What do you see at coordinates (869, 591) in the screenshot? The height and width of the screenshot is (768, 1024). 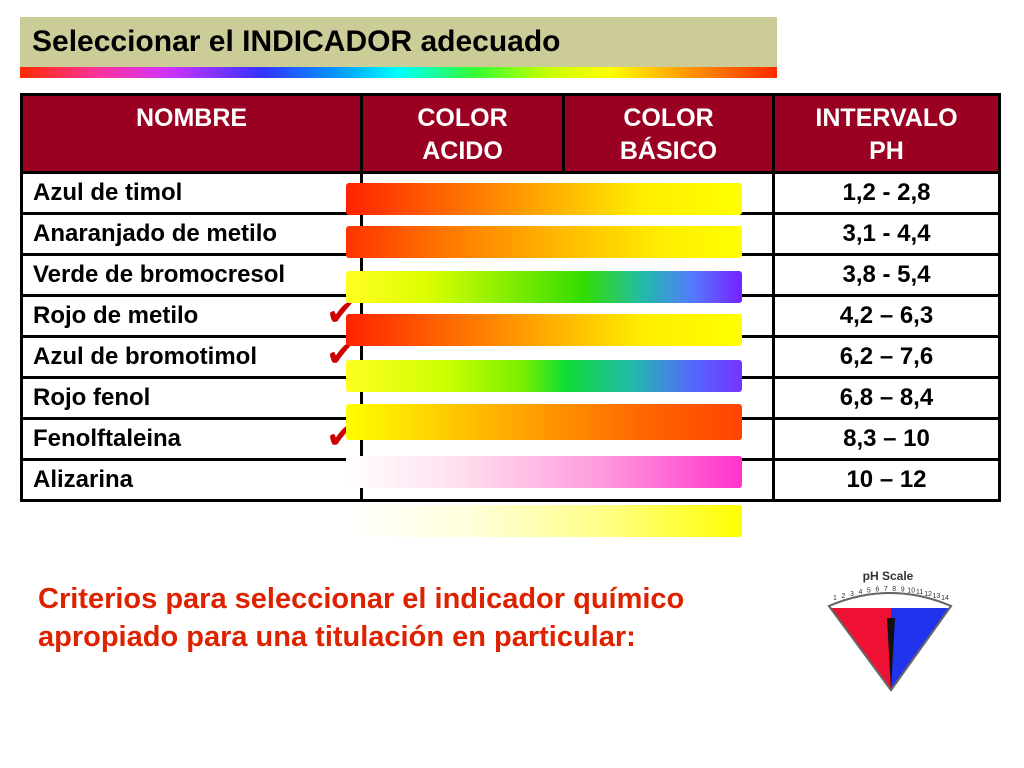 I see `ph-scale-tick: 5` at bounding box center [869, 591].